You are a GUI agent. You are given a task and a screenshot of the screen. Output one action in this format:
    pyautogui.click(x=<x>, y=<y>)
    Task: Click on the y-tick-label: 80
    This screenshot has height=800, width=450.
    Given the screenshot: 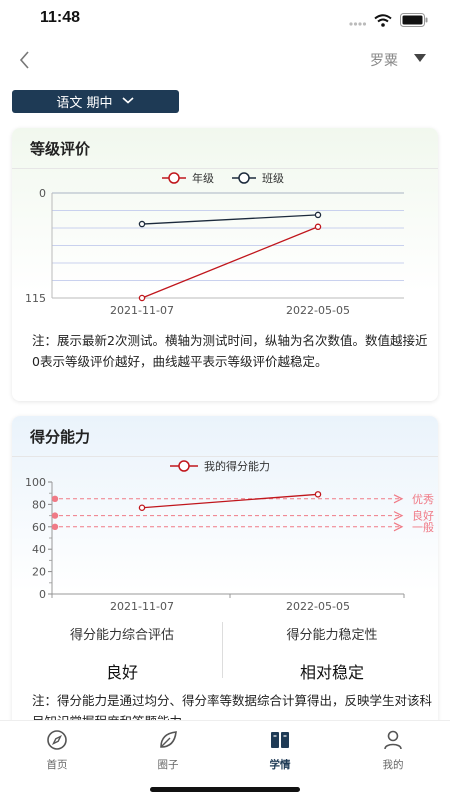 What is the action you would take?
    pyautogui.click(x=39, y=504)
    